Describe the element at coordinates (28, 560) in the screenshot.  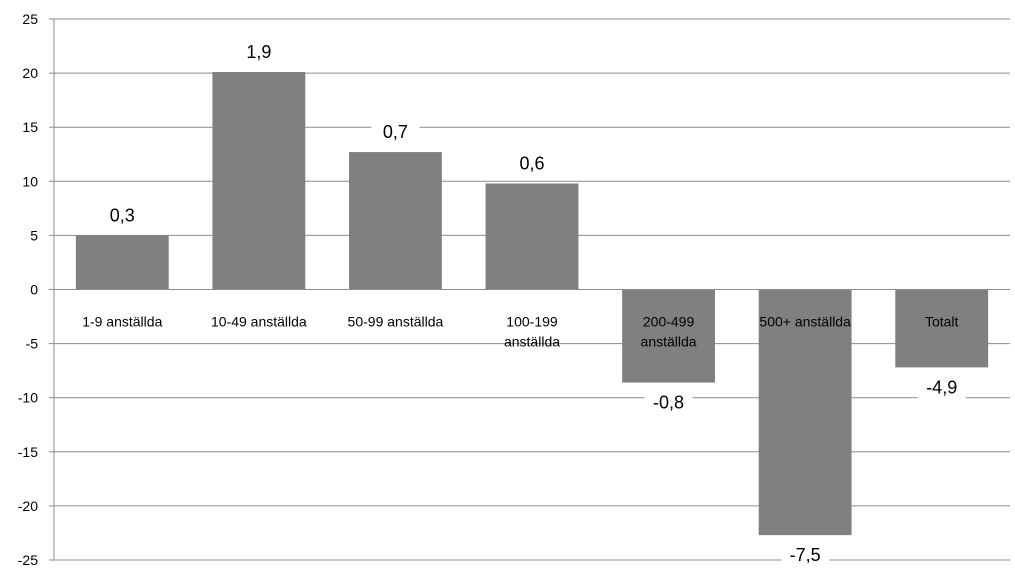
I see `y-tick-label: -25` at that location.